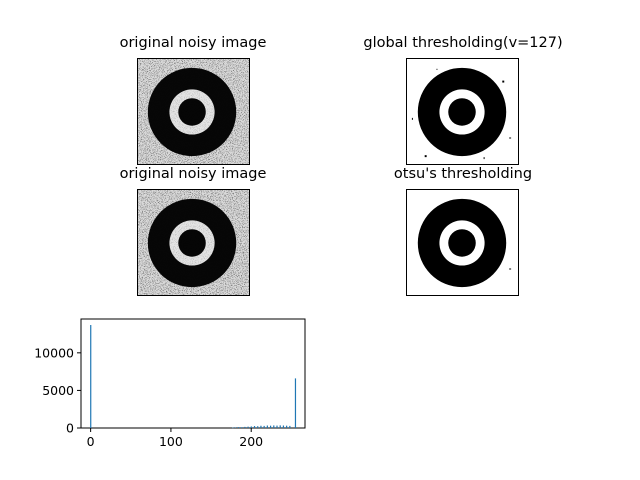 This screenshot has width=640, height=480. Describe the element at coordinates (462, 242) in the screenshot. I see `otsu-threshold-image` at that location.